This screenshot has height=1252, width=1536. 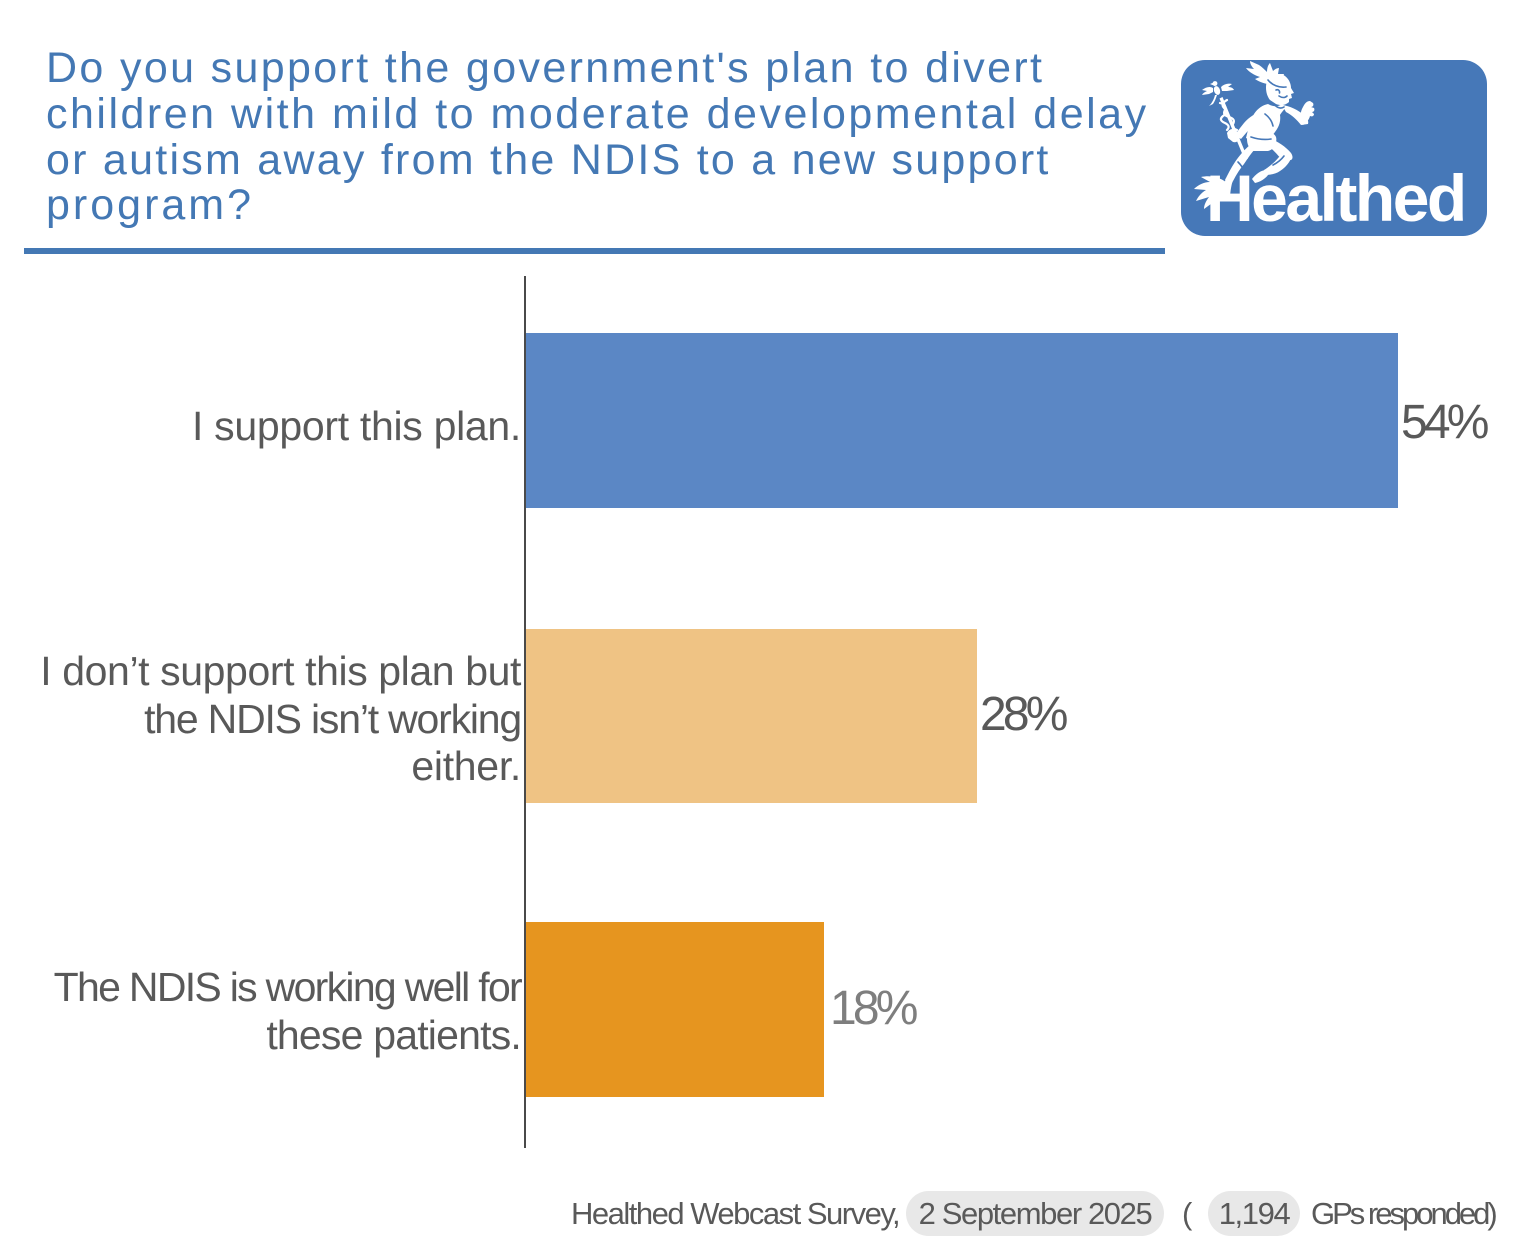 I want to click on svg-text: Healthed, so click(x=1335, y=198).